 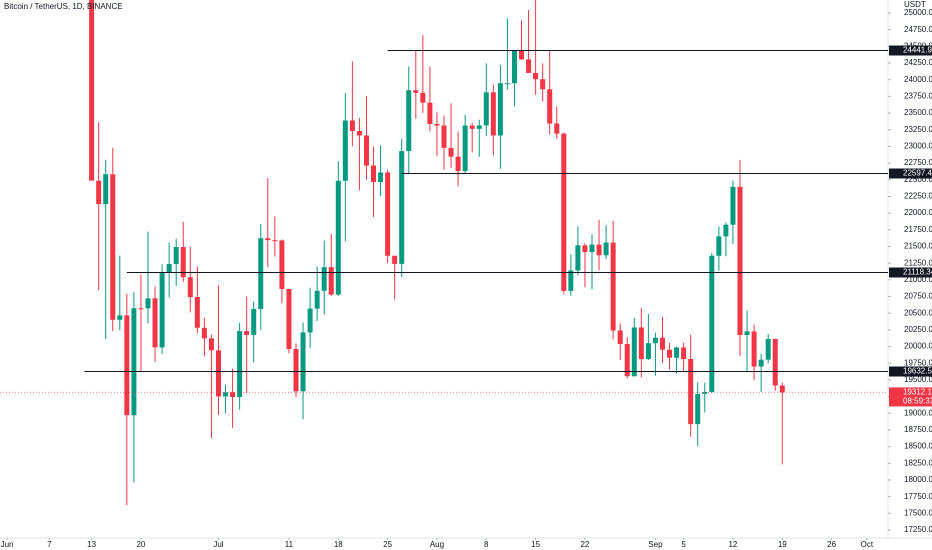 What do you see at coordinates (918, 212) in the screenshot?
I see `y-tick-label: 22000.00` at bounding box center [918, 212].